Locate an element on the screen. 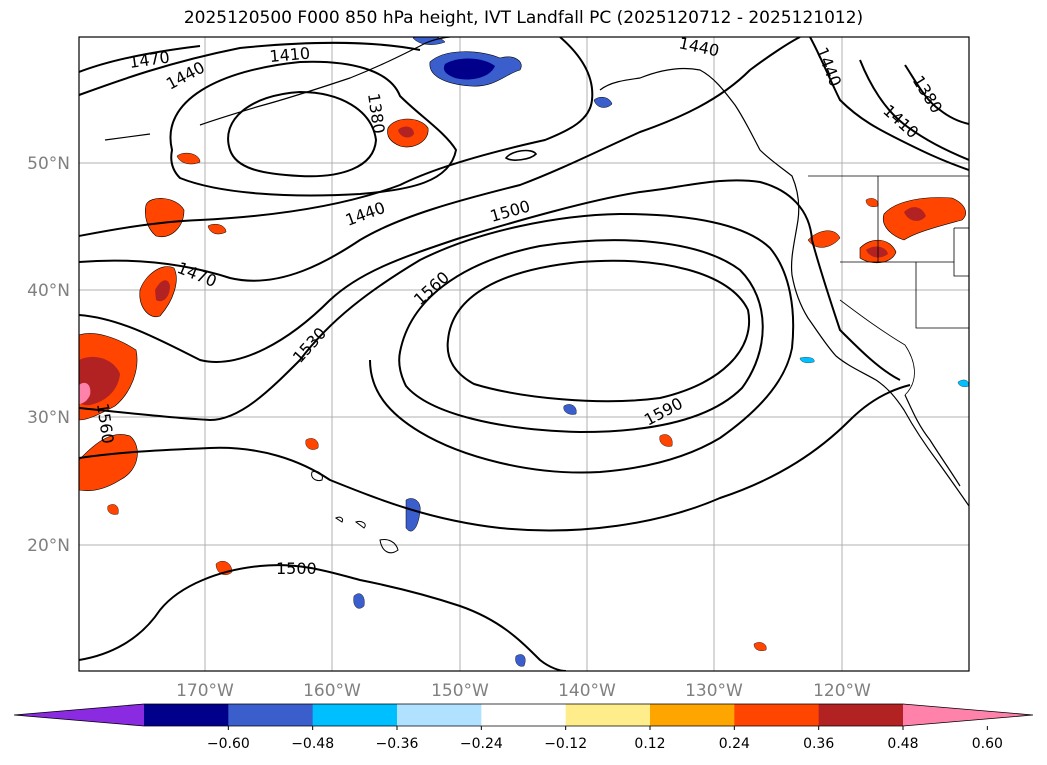 Image resolution: width=1047 pixels, height=765 pixels. colorbar-tick-label: −0.48 is located at coordinates (312, 744).